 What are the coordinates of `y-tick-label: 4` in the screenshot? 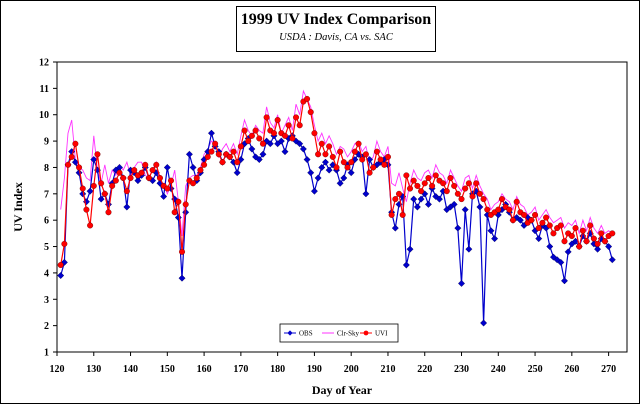 It's located at (46, 273).